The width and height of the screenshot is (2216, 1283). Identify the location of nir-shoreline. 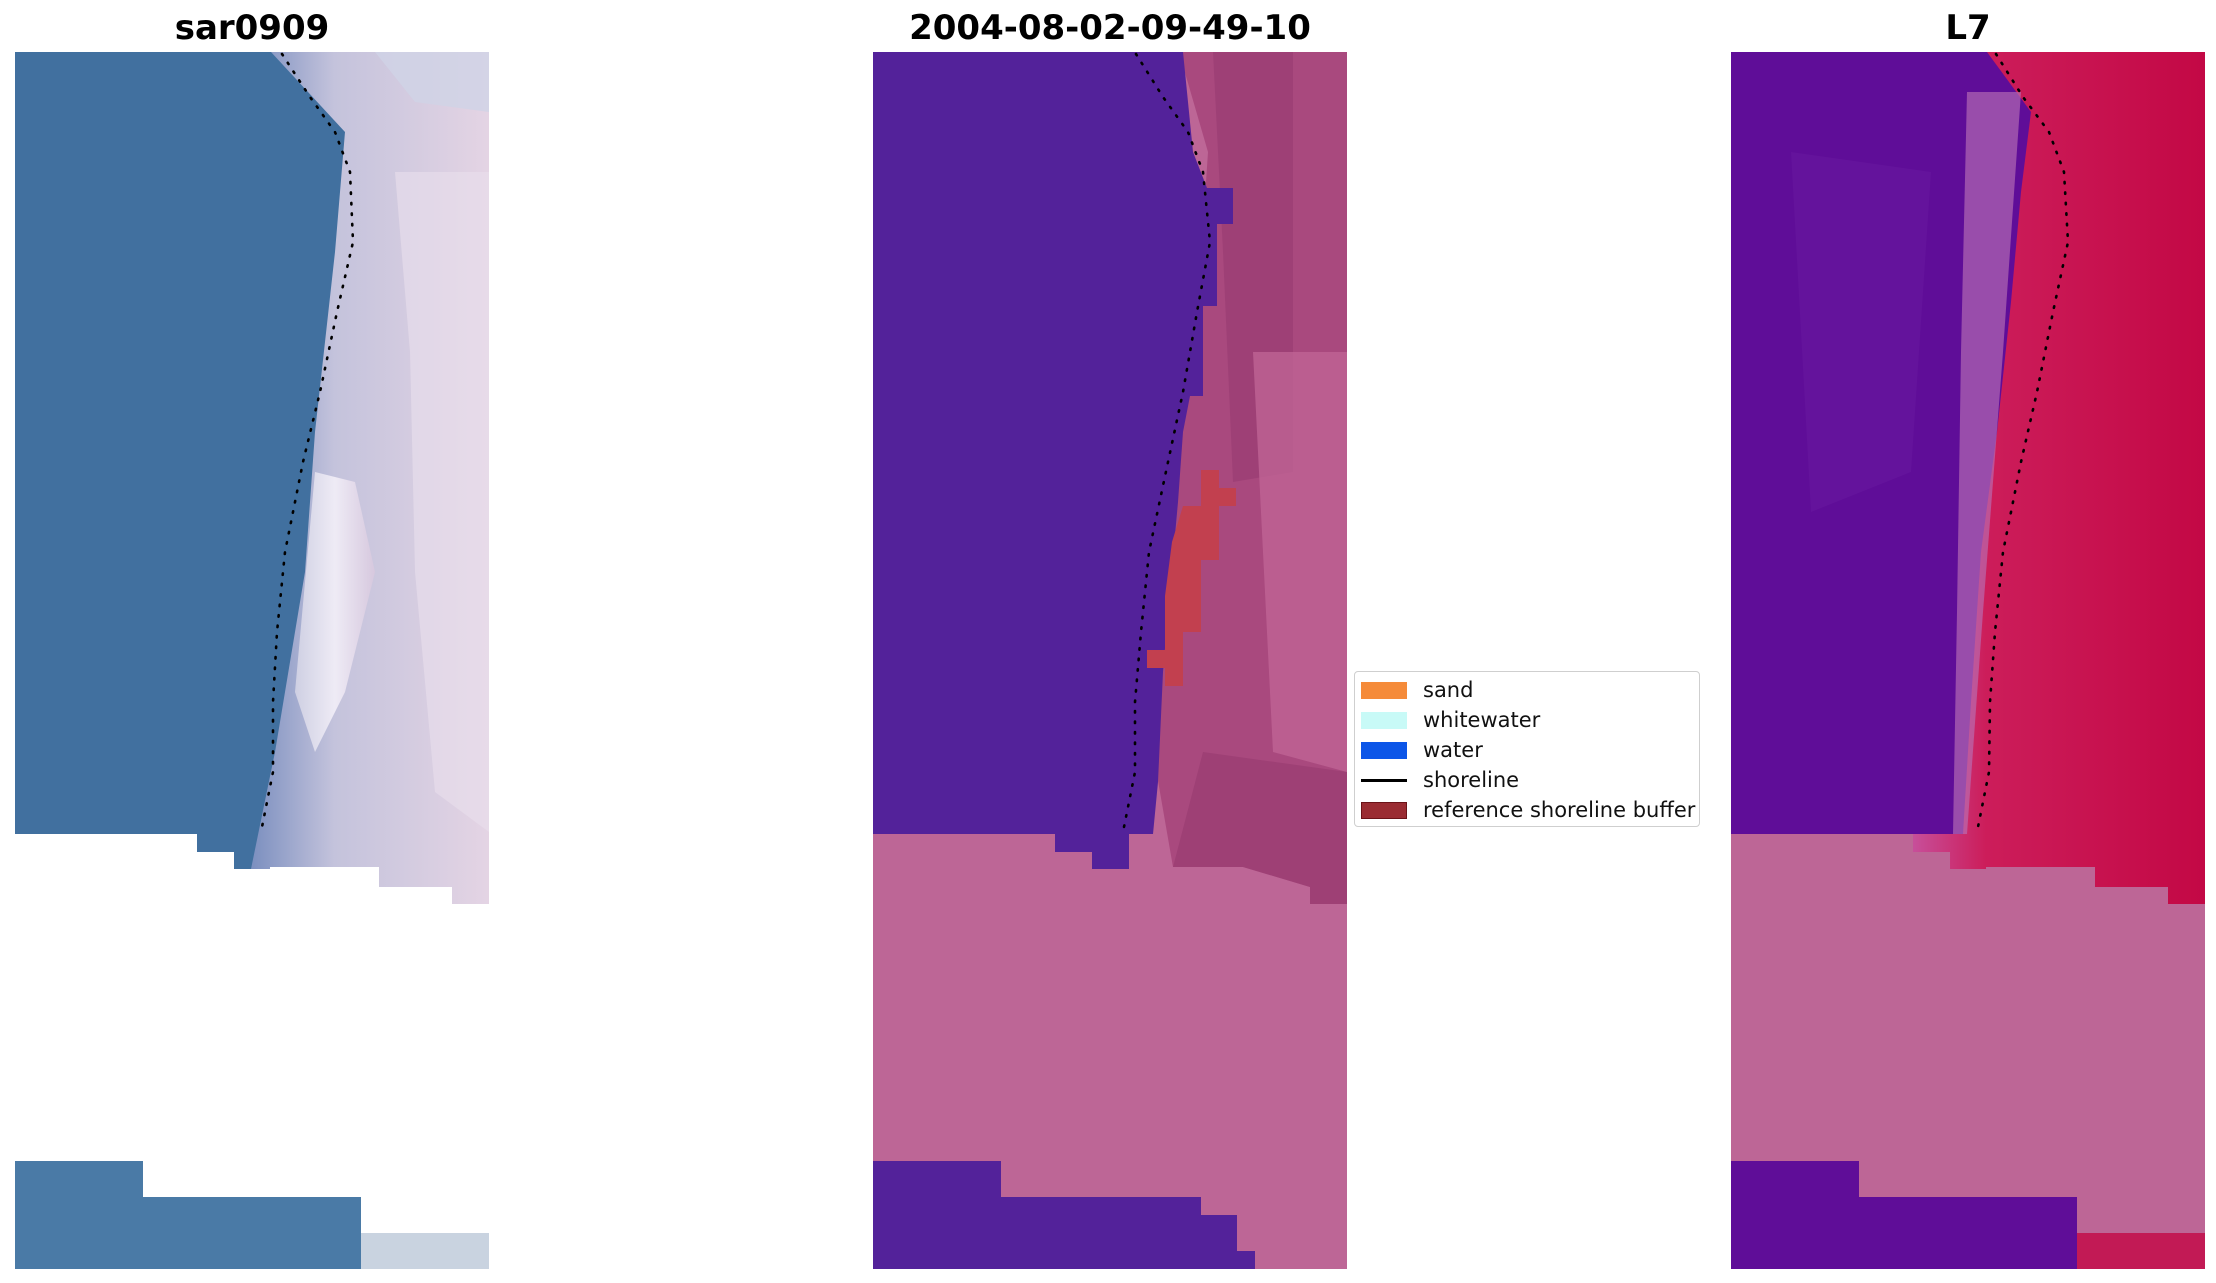
(2022, 443).